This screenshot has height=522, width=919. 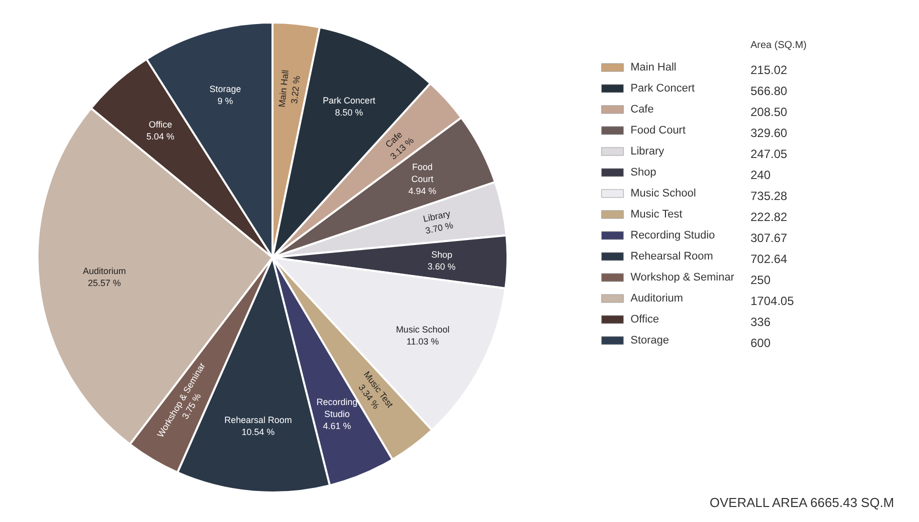 I want to click on legend-label: Library, so click(x=647, y=152).